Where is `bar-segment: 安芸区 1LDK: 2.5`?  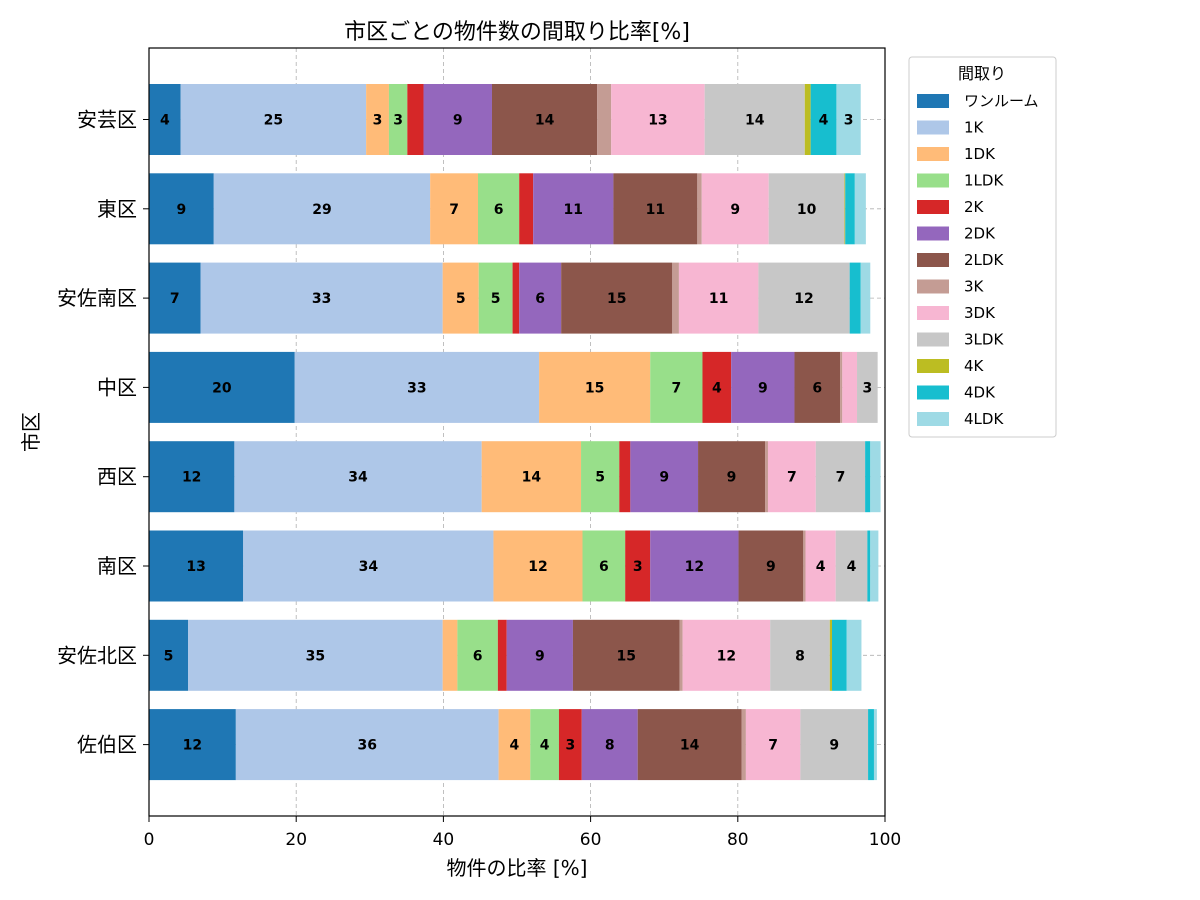 bar-segment: 安芸区 1LDK: 2.5 is located at coordinates (398, 119).